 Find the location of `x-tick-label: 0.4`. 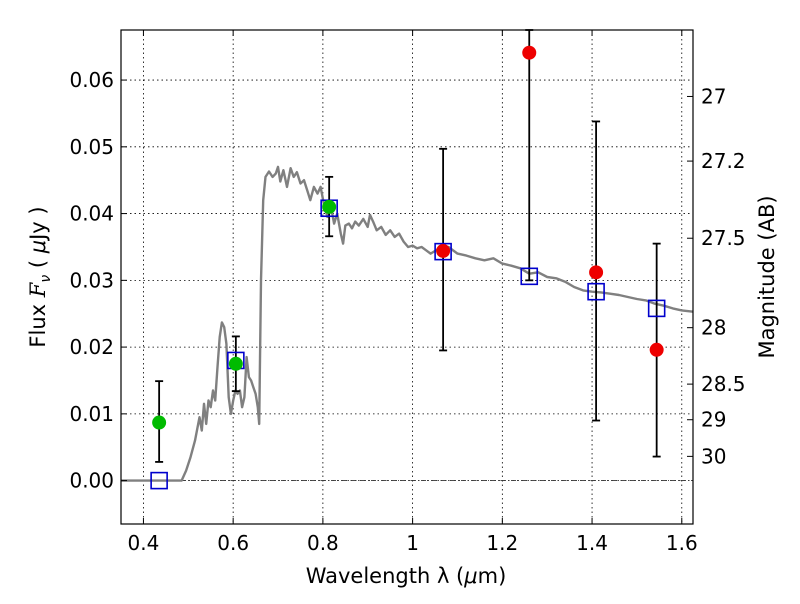

x-tick-label: 0.4 is located at coordinates (144, 543).